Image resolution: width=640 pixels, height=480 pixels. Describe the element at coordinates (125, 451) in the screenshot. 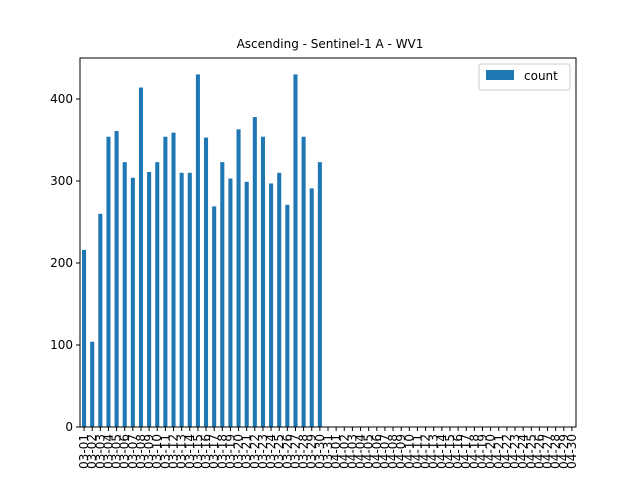

I see `x-tick-label: 03-06` at that location.